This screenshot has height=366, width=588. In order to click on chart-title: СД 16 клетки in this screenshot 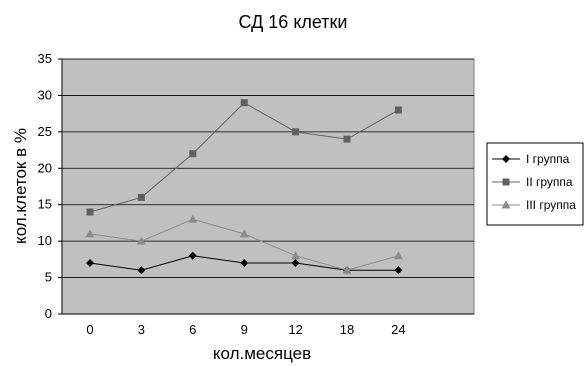, I will do `click(293, 22)`.